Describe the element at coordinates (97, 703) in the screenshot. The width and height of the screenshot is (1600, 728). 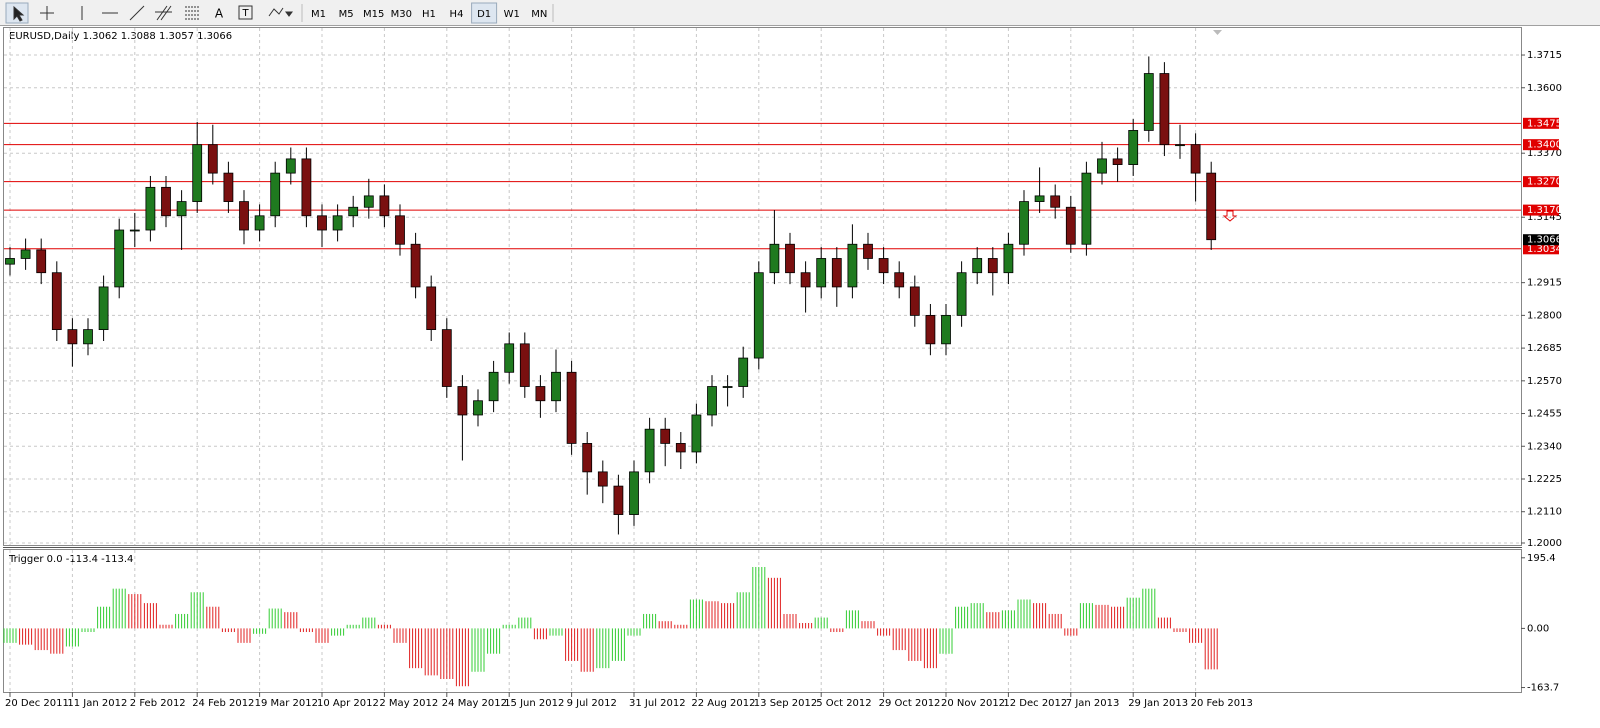
I see `x-tick-label: 11 Jan 2012` at that location.